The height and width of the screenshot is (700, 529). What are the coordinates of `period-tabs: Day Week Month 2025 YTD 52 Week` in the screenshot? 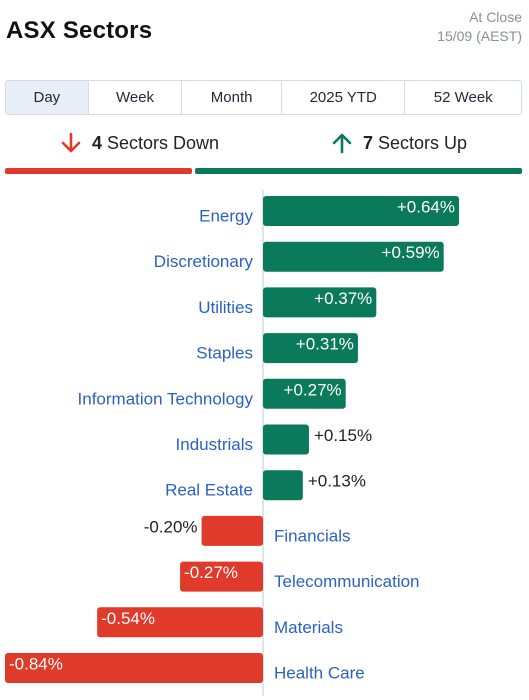 It's located at (263, 97).